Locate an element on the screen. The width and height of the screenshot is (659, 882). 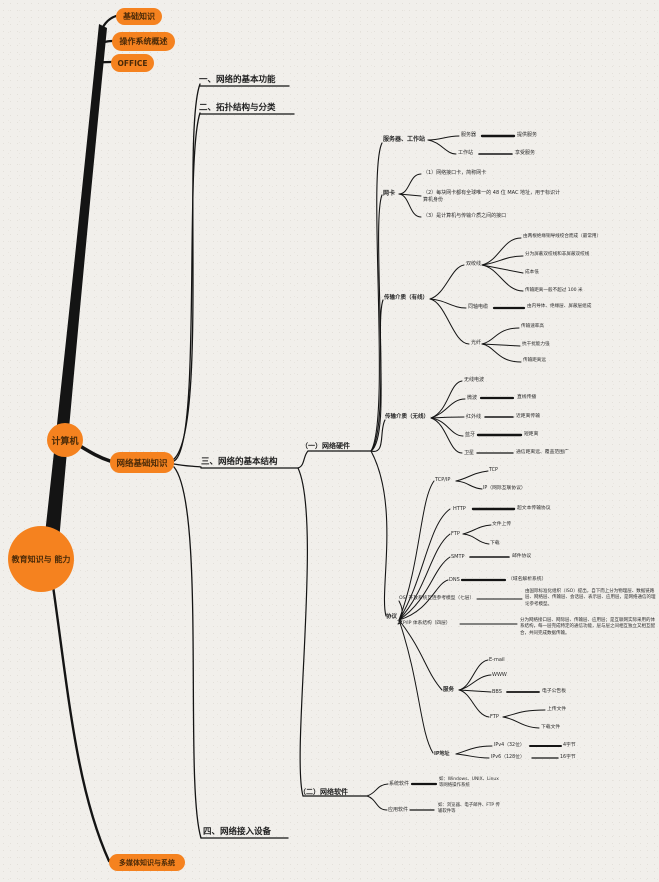
ftp-sub-1: 文件上传 is located at coordinates (502, 524).